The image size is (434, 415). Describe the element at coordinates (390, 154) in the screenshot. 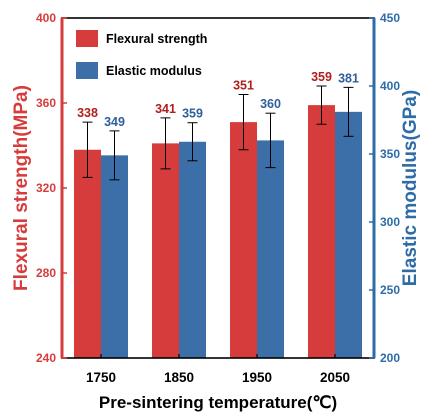

I see `y-right-tick-label: 350` at that location.